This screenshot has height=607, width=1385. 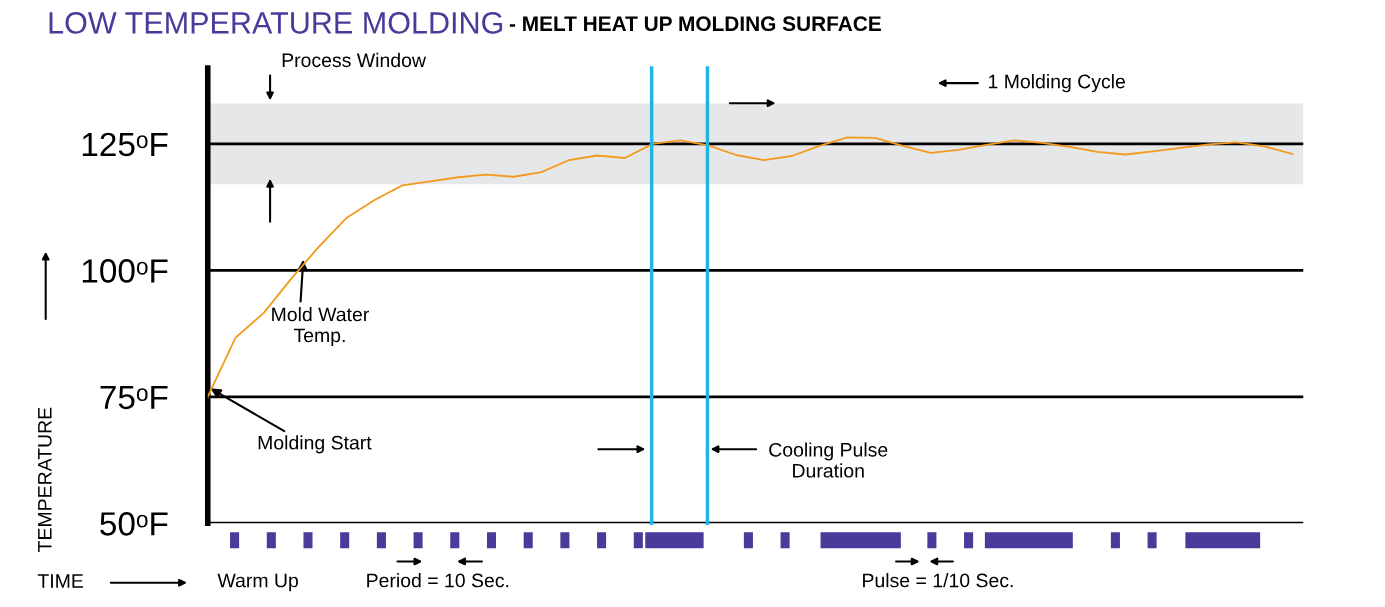 I want to click on annotation: Cooling Pulse Duration, so click(x=828, y=460).